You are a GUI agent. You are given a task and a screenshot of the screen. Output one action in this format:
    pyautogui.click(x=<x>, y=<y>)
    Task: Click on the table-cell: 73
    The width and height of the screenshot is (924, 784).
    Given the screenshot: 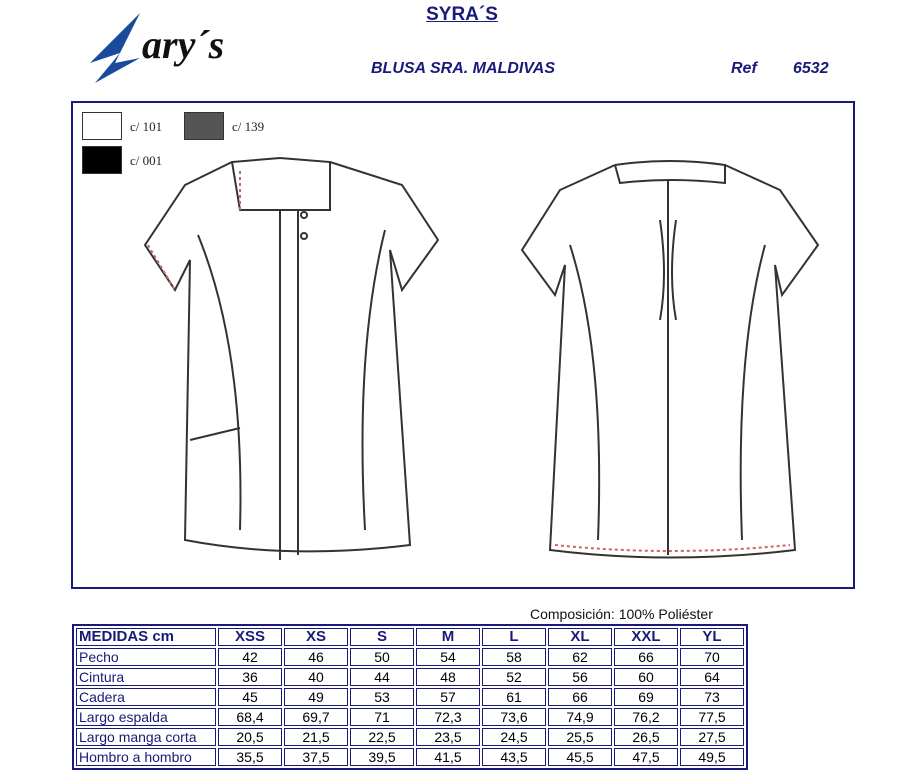 What is the action you would take?
    pyautogui.click(x=712, y=697)
    